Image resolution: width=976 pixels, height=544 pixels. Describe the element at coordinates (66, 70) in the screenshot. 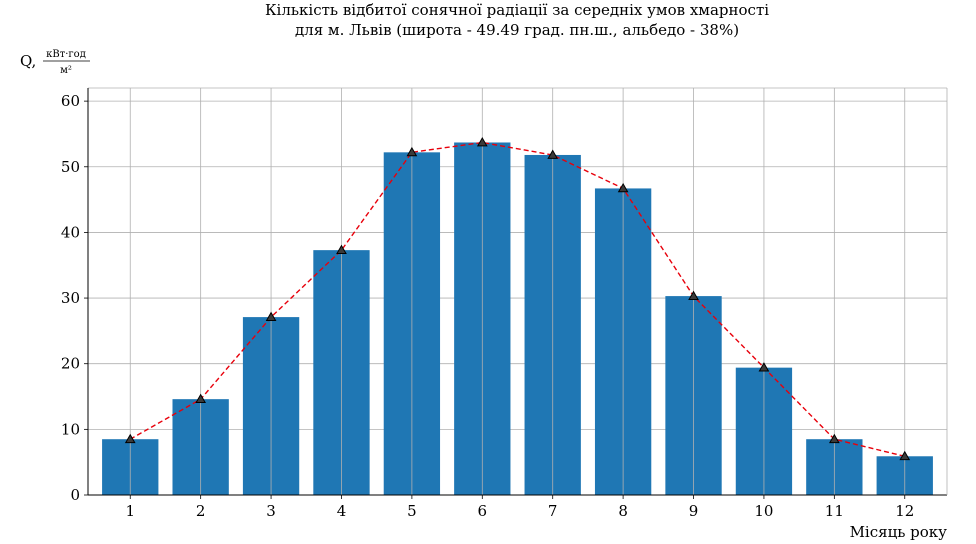

I see `y-label-unit-denominator: м²` at that location.